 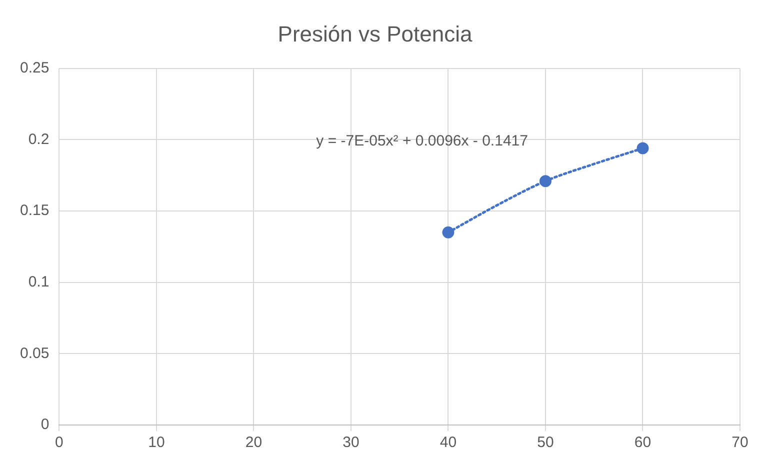 I want to click on chart-title: Presión vs Potencia, so click(x=375, y=33).